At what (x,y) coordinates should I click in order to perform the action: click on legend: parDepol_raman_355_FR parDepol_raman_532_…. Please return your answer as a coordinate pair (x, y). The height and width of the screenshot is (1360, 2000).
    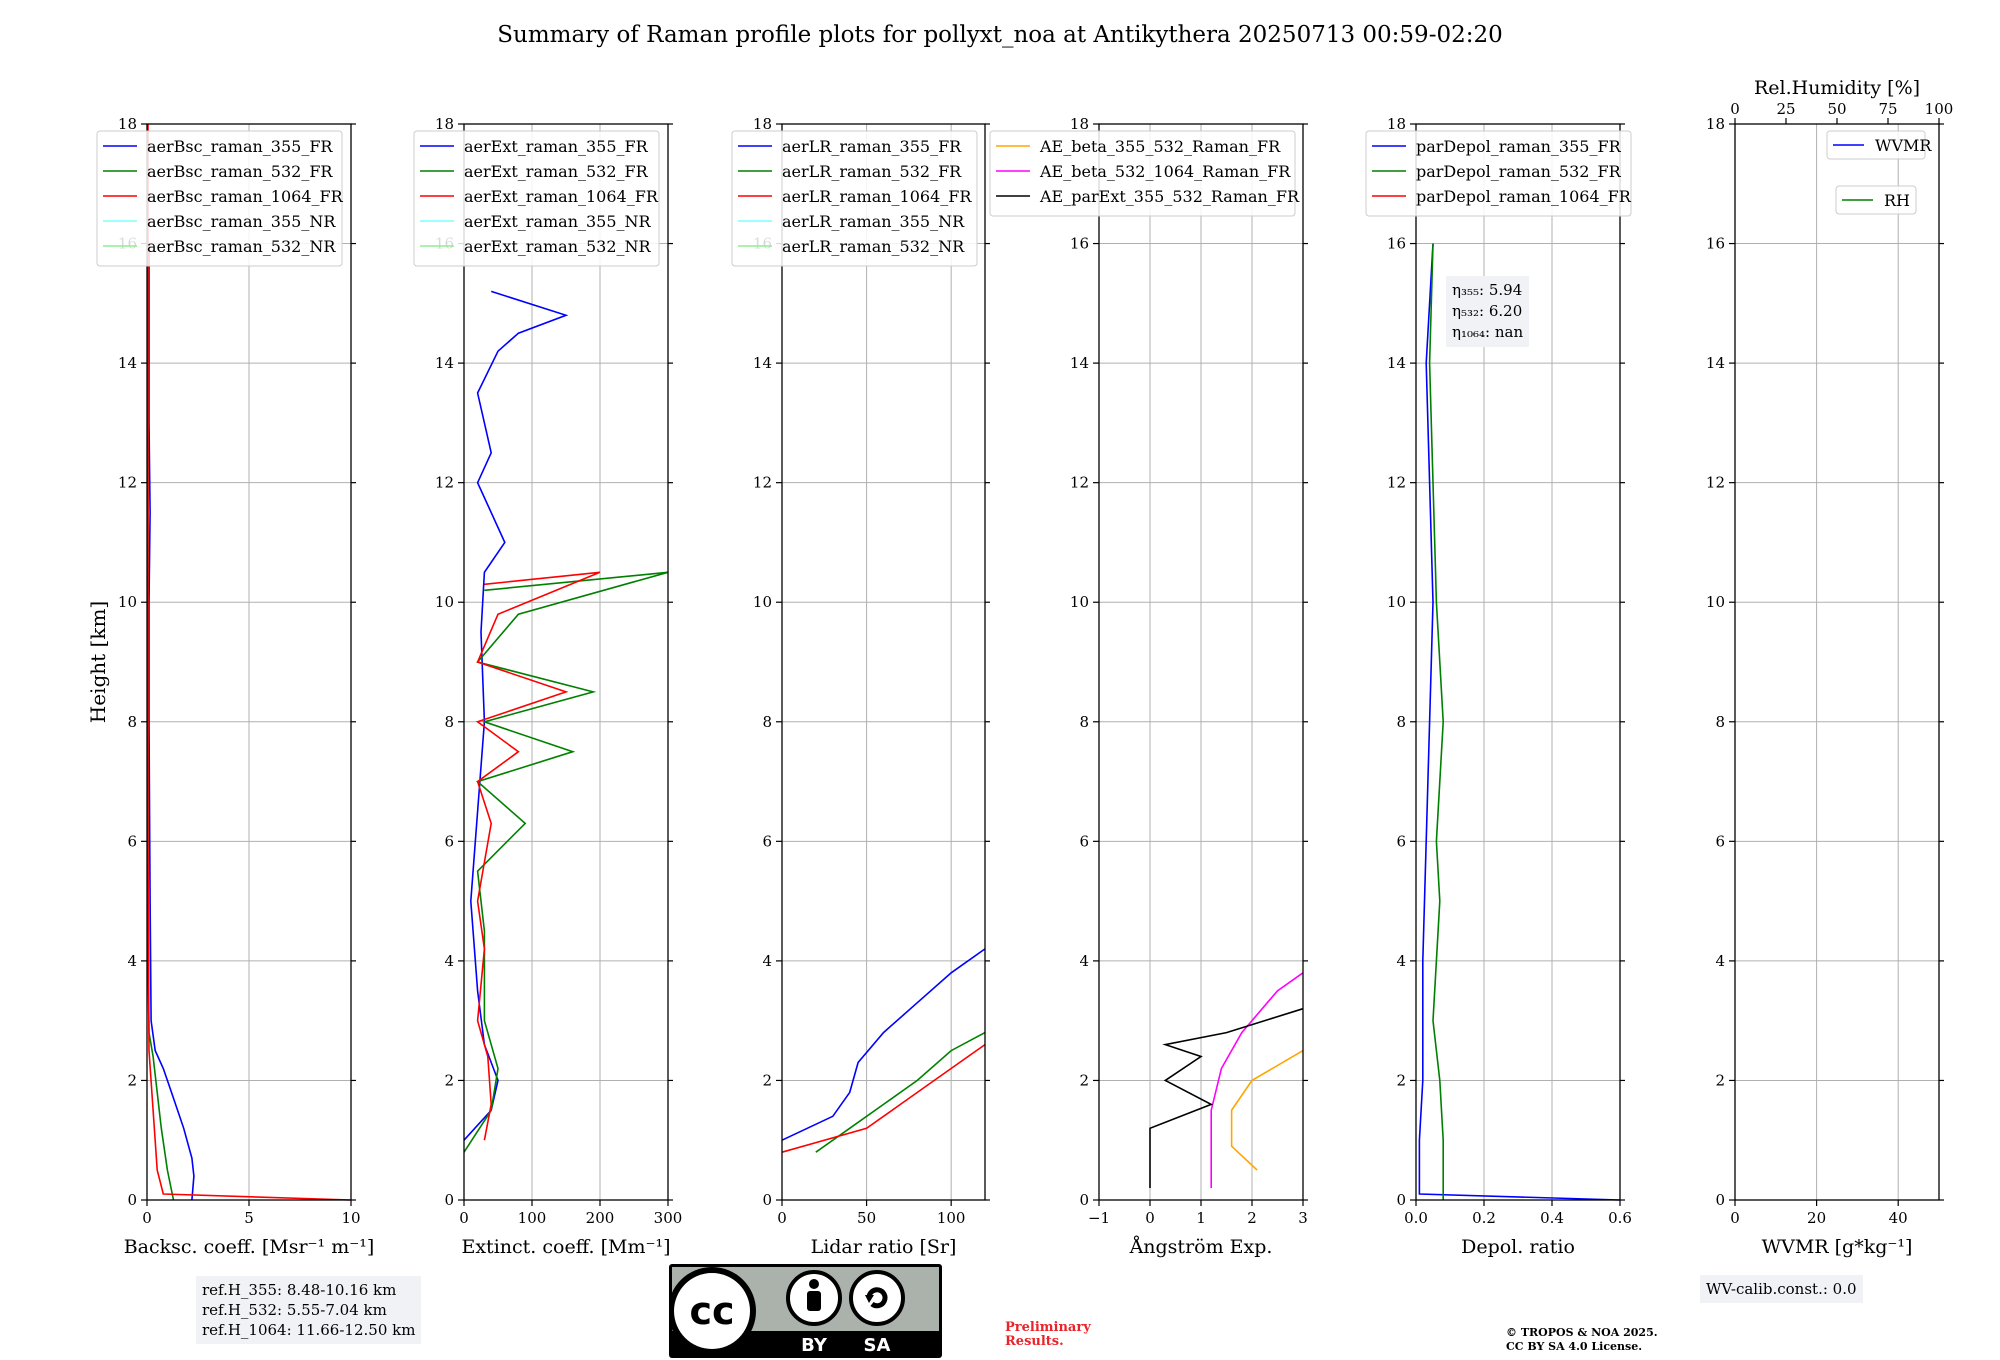
    Looking at the image, I should click on (1498, 173).